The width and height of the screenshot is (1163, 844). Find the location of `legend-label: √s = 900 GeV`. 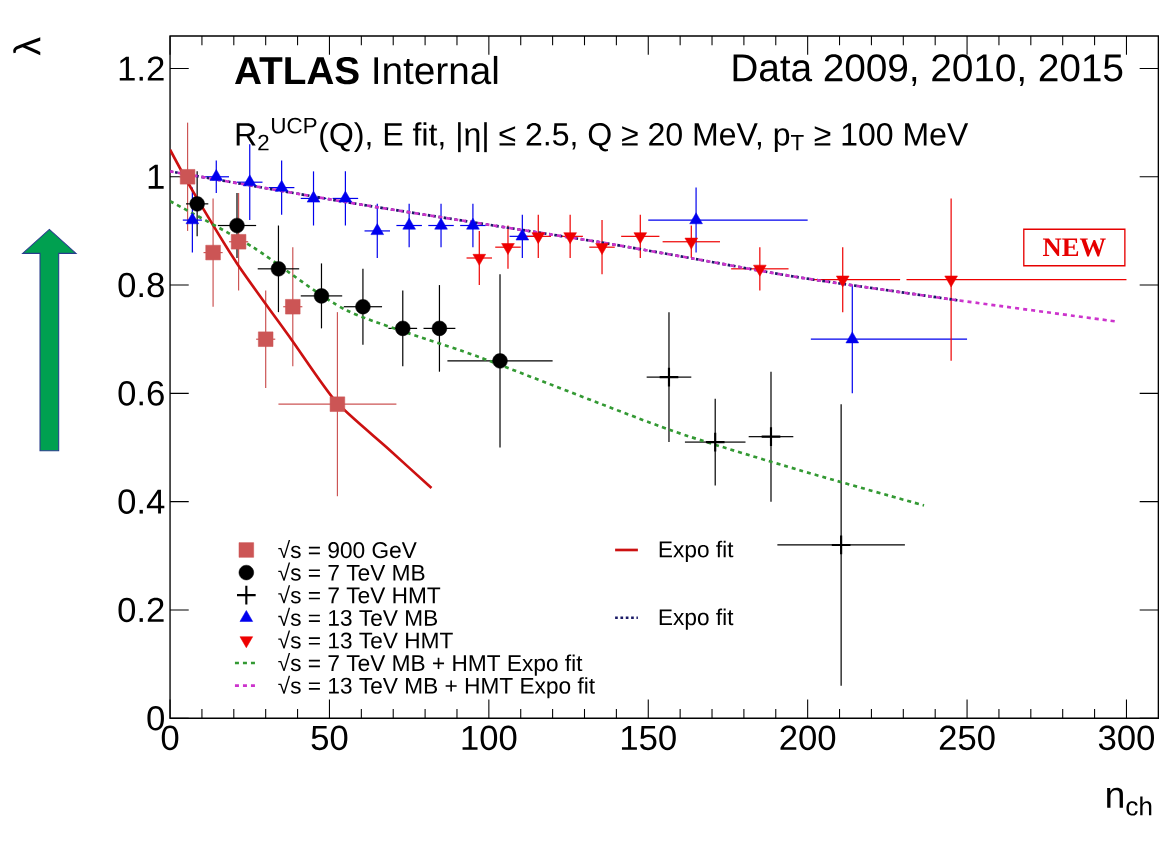

legend-label: √s = 900 GeV is located at coordinates (347, 549).